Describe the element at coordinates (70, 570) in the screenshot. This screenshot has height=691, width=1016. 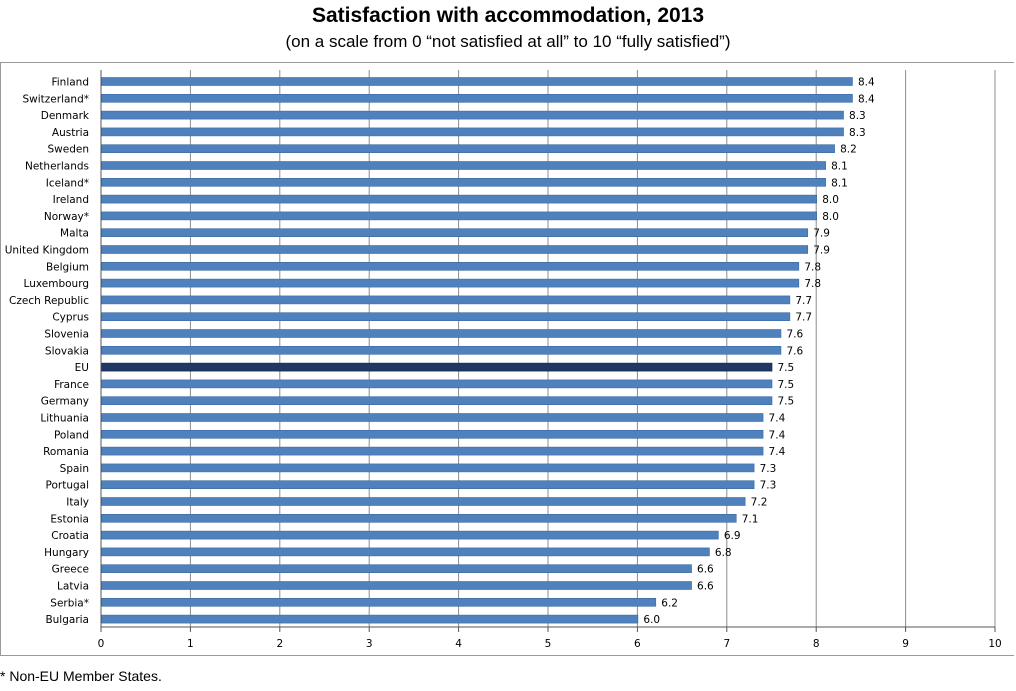
I see `category-label: Greece` at that location.